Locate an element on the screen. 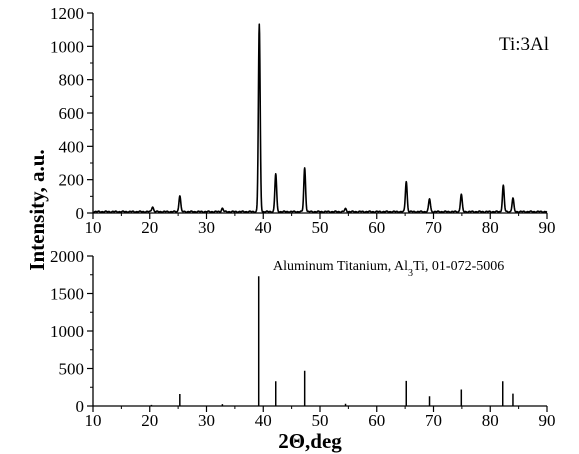  y-tick-label: 200 is located at coordinates (72, 180).